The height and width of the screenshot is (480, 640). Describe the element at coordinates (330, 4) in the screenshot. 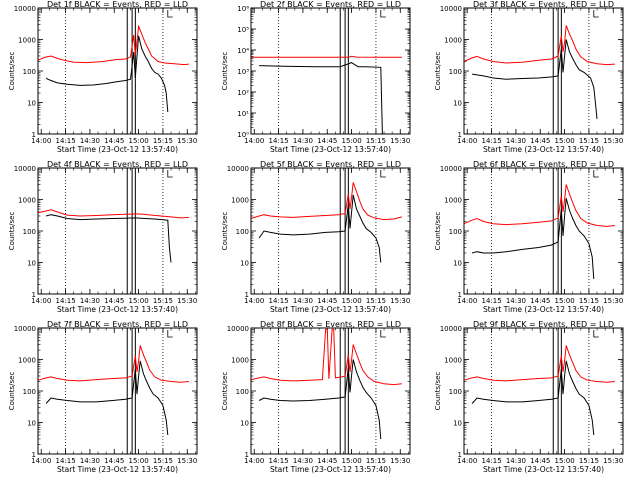

I see `panel-title: Det 2f BLACK = Events, RED = LLD` at that location.